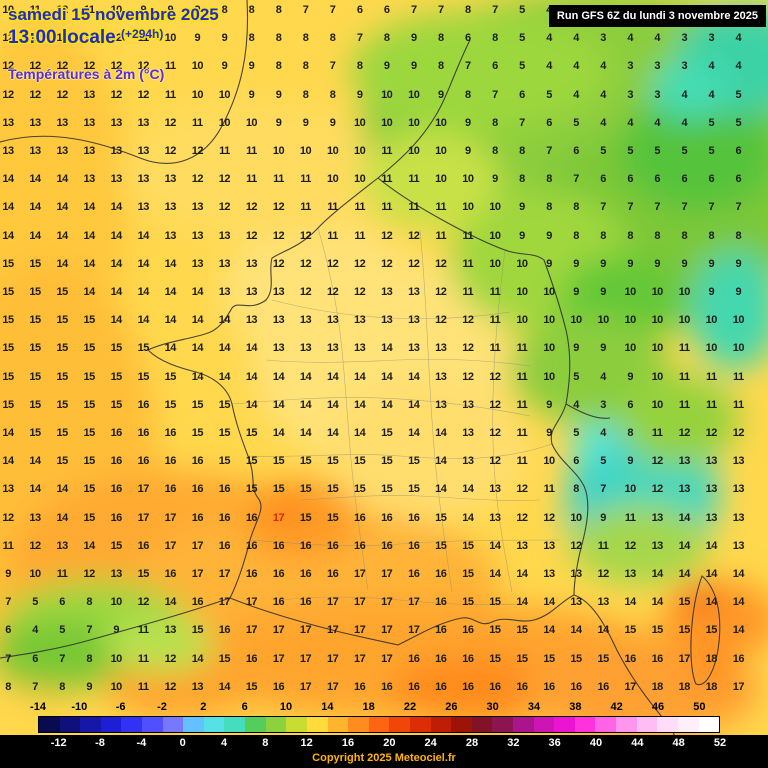 Image resolution: width=768 pixels, height=768 pixels. I want to click on colorbar-tick-label: 10, so click(286, 707).